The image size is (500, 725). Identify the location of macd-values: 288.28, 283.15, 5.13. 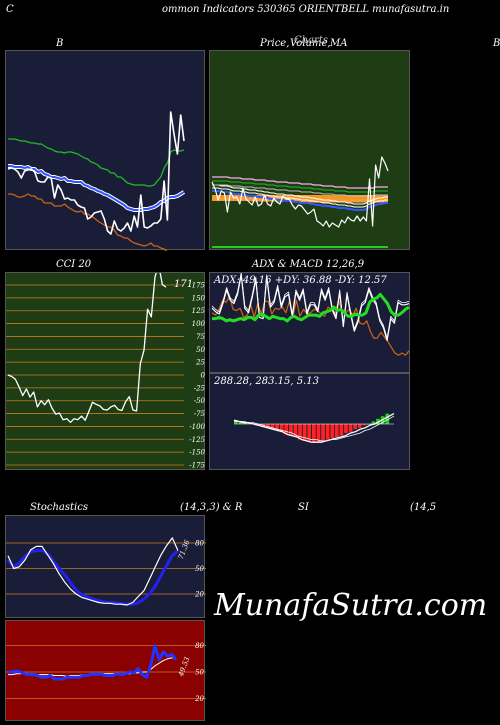
(266, 381).